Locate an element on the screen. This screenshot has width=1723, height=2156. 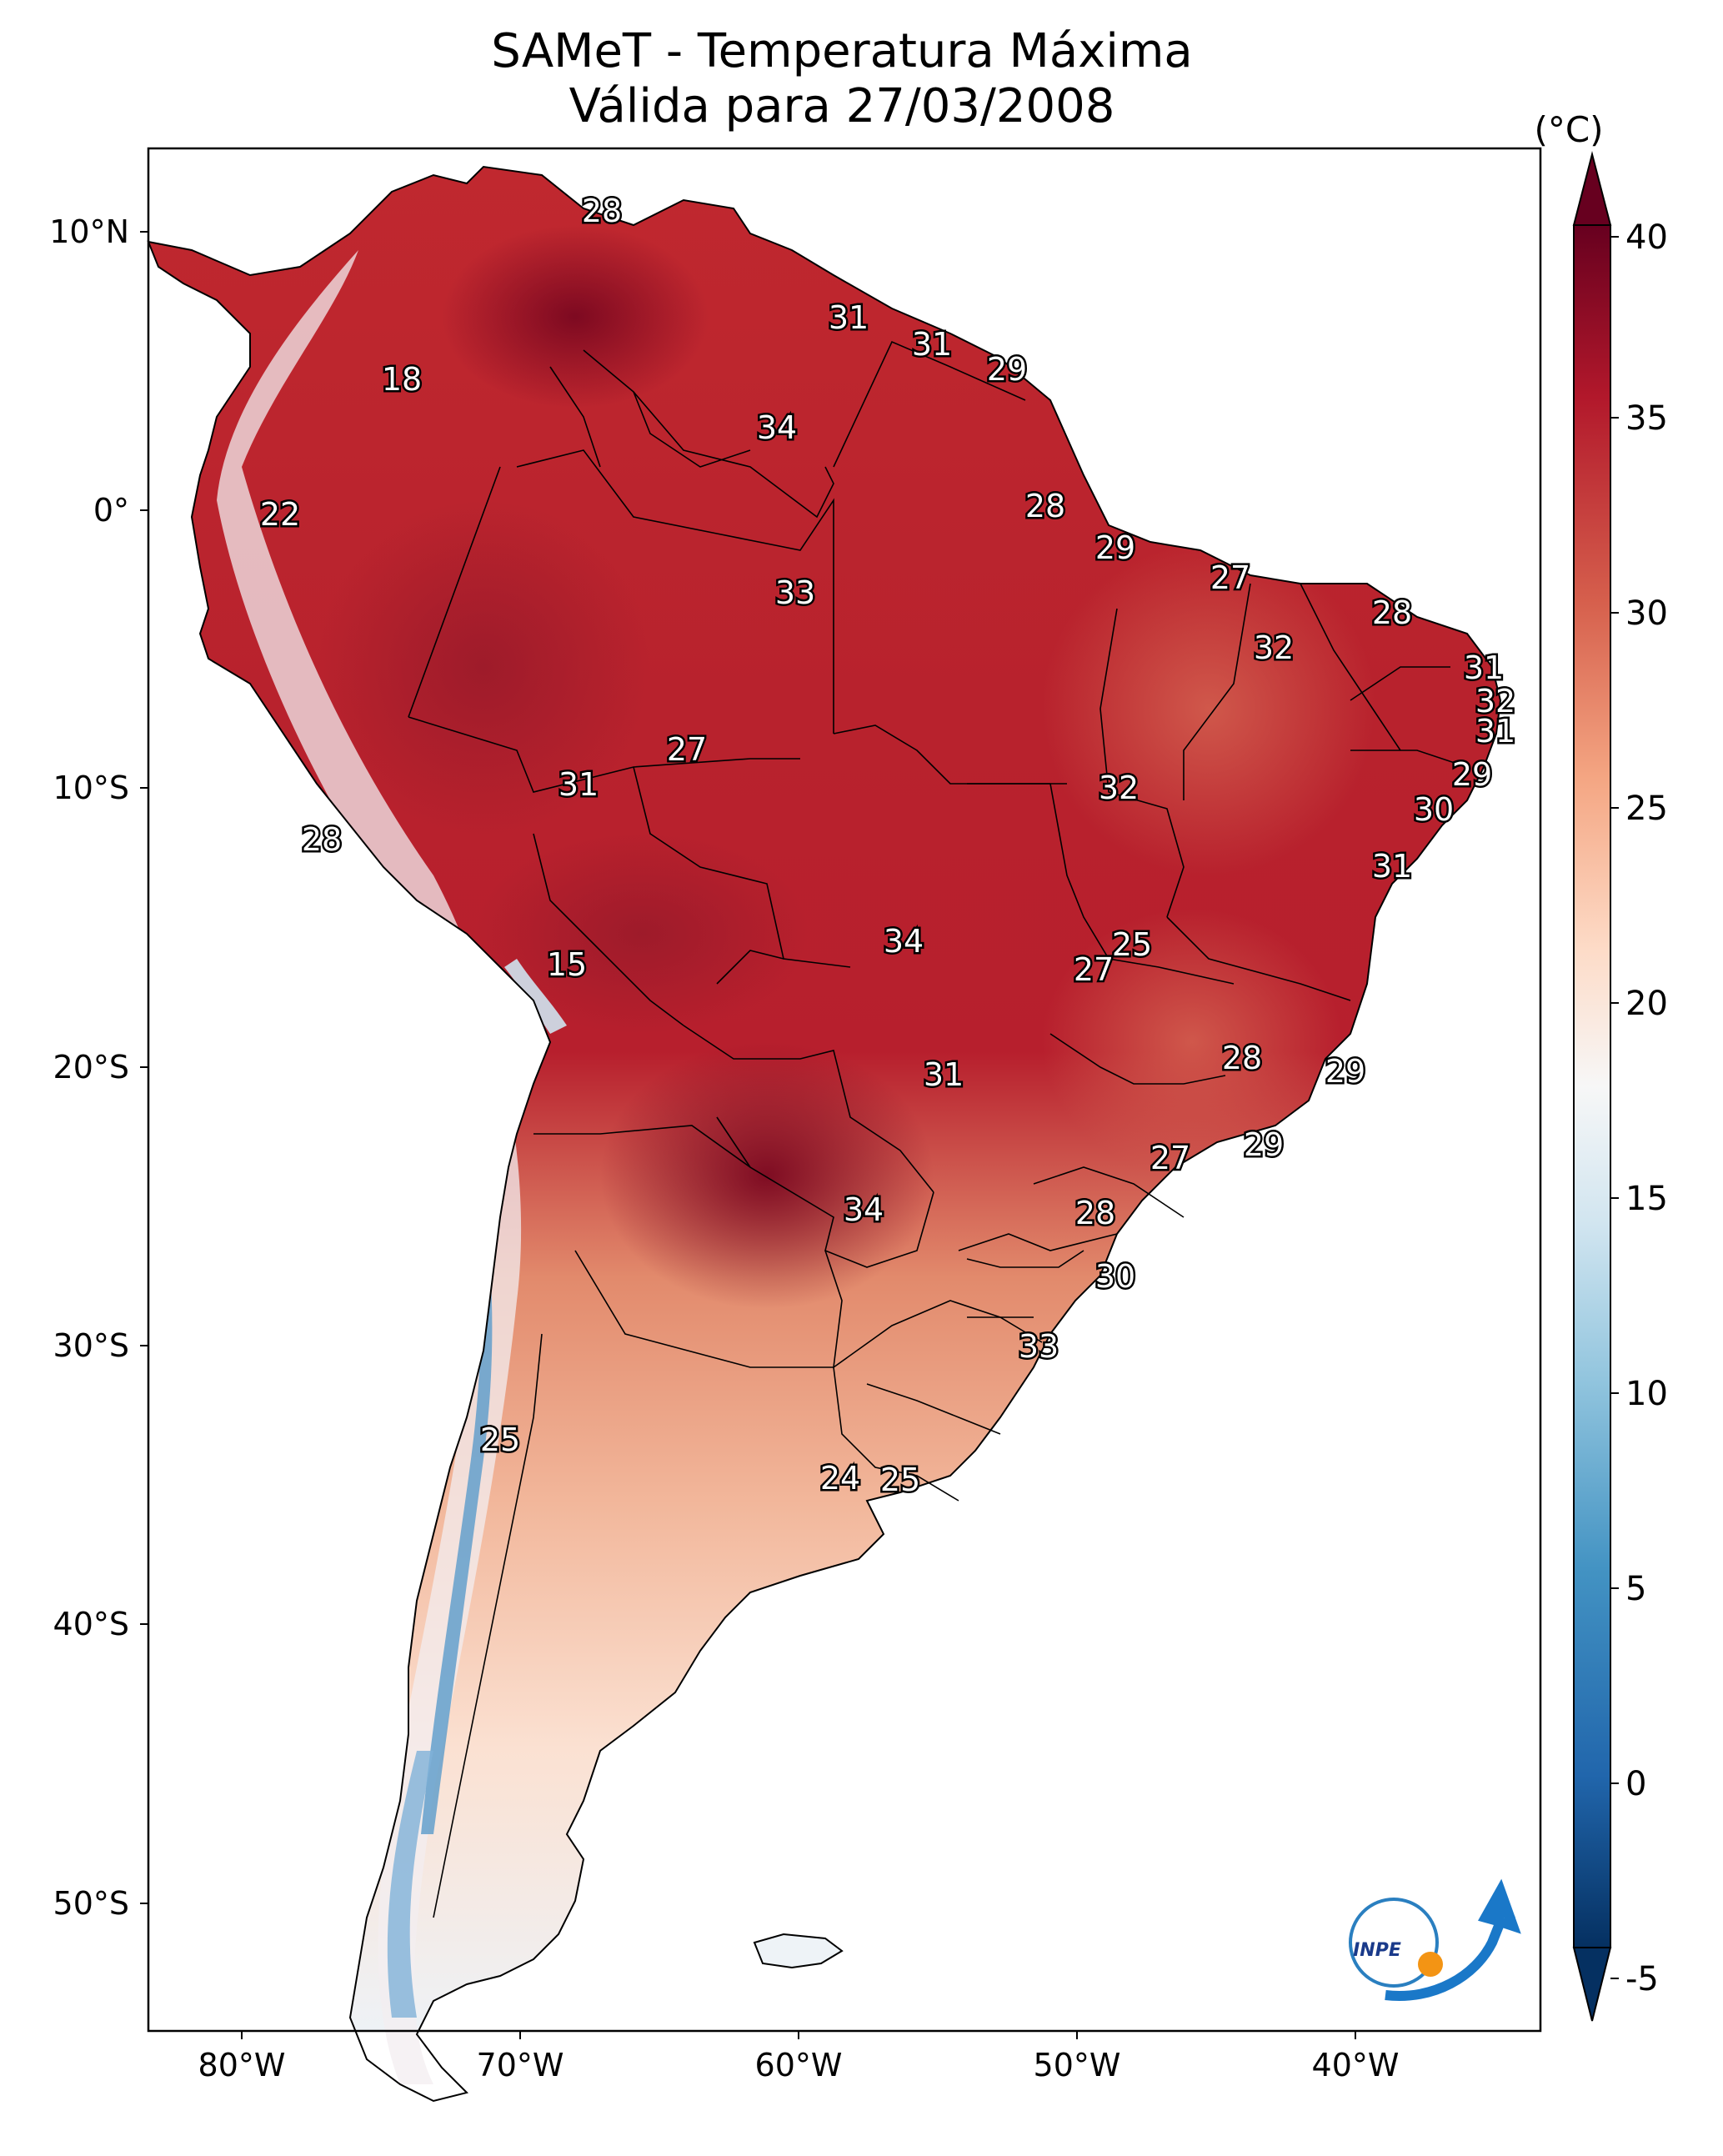
map-subtitle: Válida para 27/03/2008 is located at coordinates (841, 106).